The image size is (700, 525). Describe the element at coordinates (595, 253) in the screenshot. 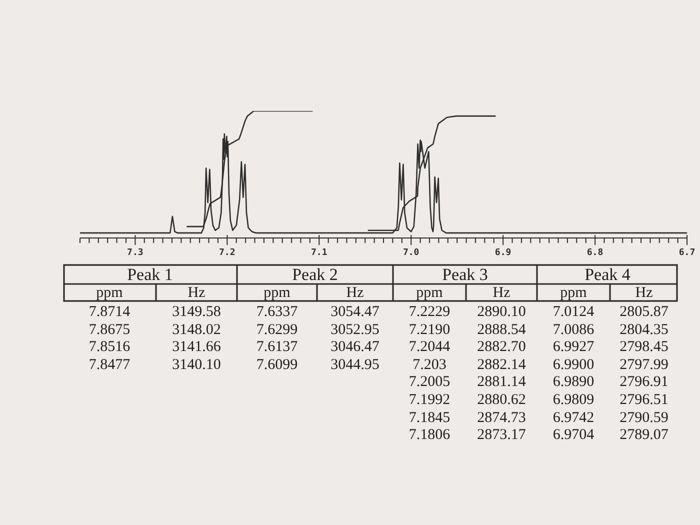

I see `x-tick-label: 6.8` at that location.